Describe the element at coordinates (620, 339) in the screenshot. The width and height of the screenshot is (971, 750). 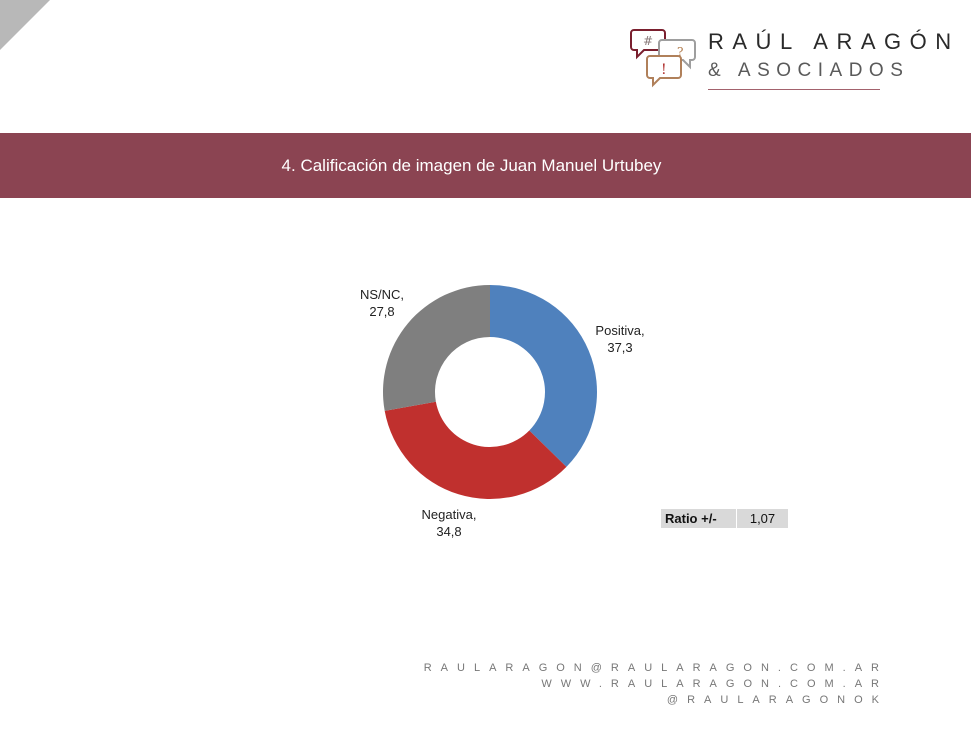
I see `label-positiva: Positiva, 37,3` at that location.